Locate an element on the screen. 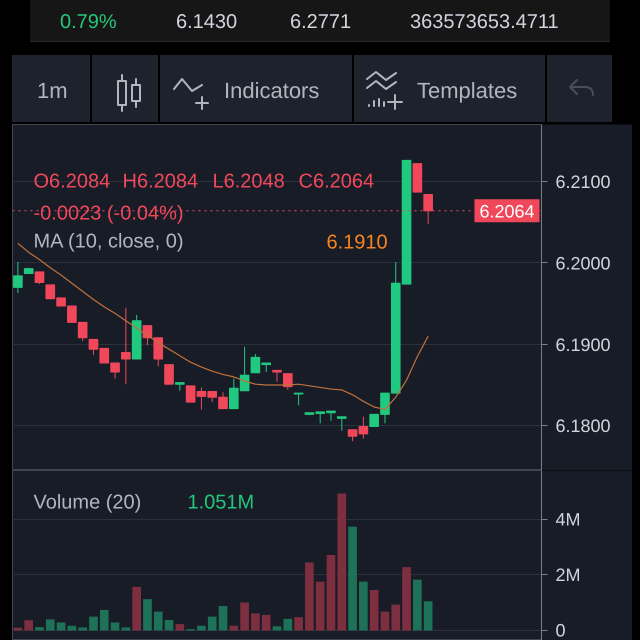 Image resolution: width=640 pixels, height=640 pixels. y-tick-label: 6.2100 is located at coordinates (583, 182).